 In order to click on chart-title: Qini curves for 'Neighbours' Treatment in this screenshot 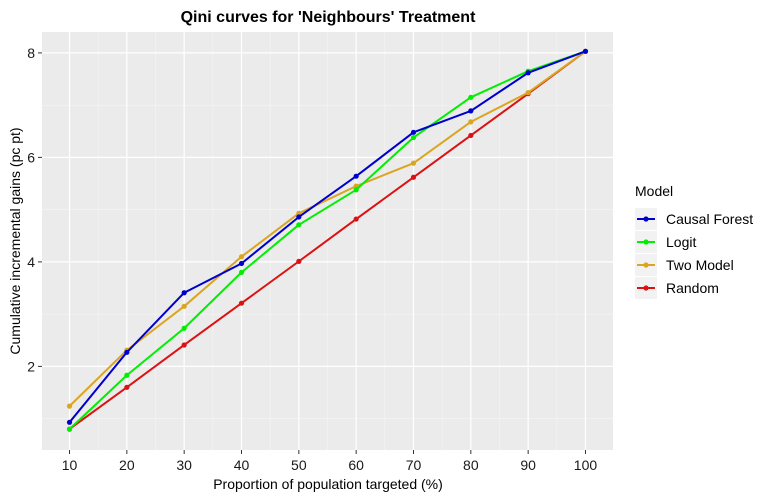, I will do `click(328, 17)`.